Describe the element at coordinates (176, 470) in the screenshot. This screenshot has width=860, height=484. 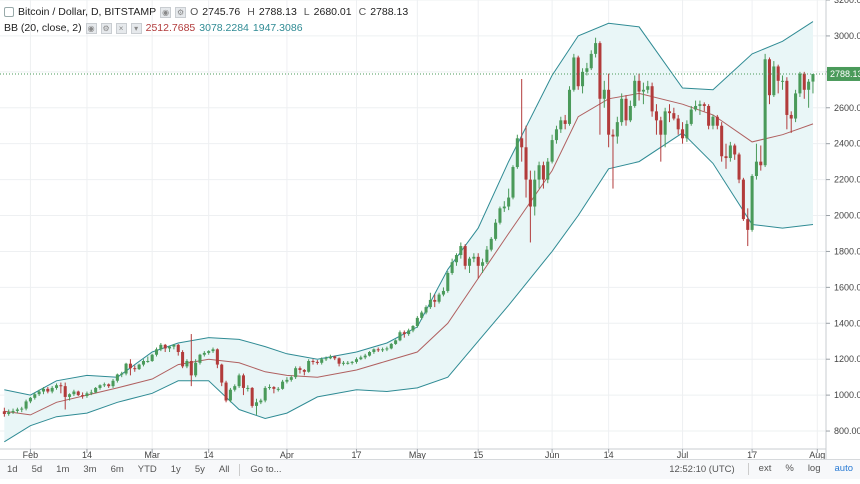
I see `range-1y-button: 1y` at that location.